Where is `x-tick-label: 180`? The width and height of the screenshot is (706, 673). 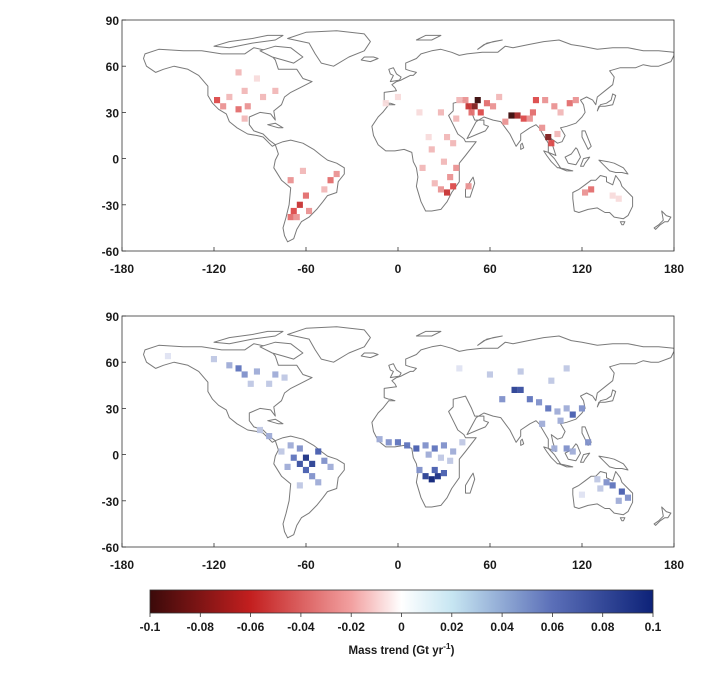 x-tick-label: 180 is located at coordinates (674, 269).